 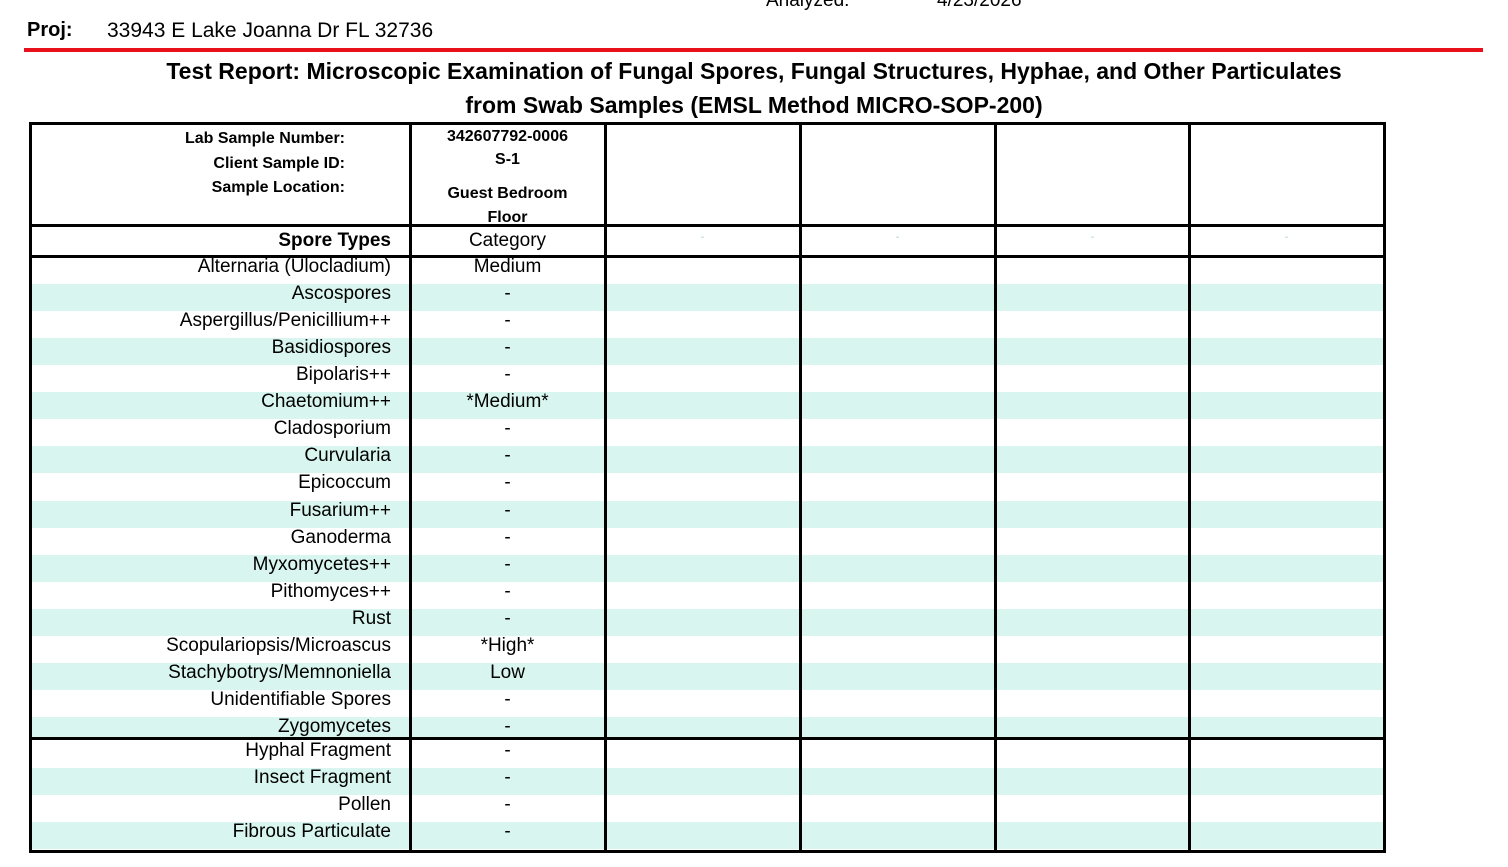 What do you see at coordinates (707, 459) in the screenshot?
I see `table-row: Curvularia -` at bounding box center [707, 459].